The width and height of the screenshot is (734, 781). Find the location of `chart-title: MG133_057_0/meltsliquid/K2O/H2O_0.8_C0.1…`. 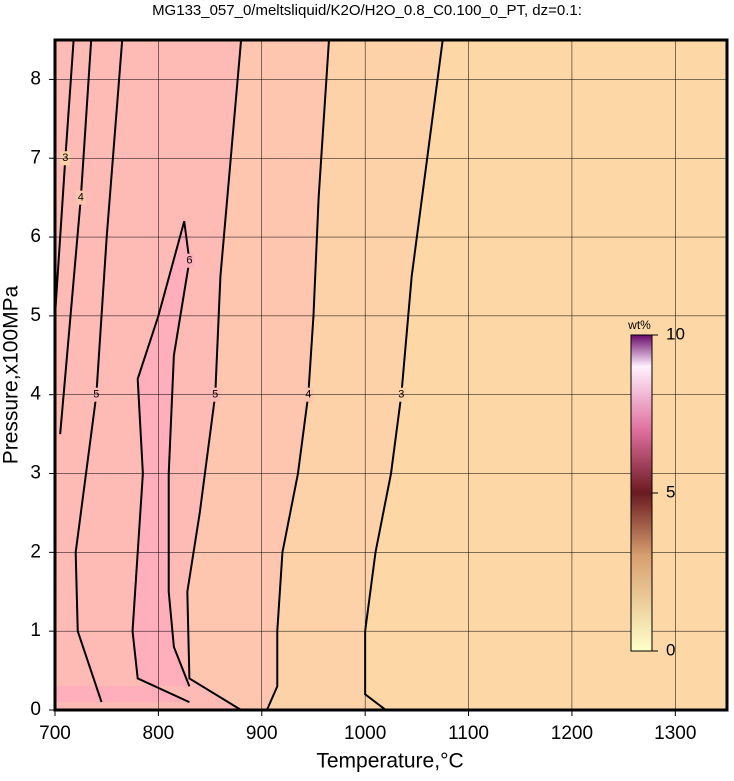

chart-title: MG133_057_0/meltsliquid/K2O/H2O_0.8_C0.1… is located at coordinates (367, 10).